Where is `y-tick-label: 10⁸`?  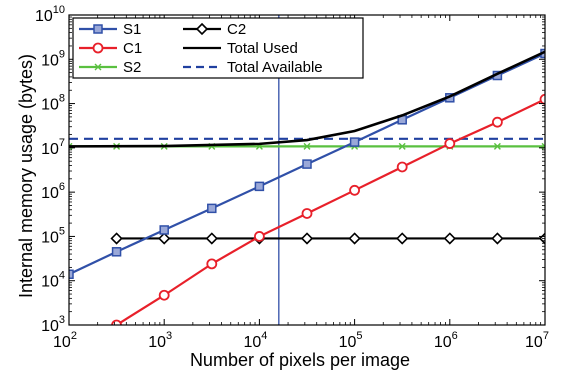 y-tick-label: 10⁸ is located at coordinates (53, 103).